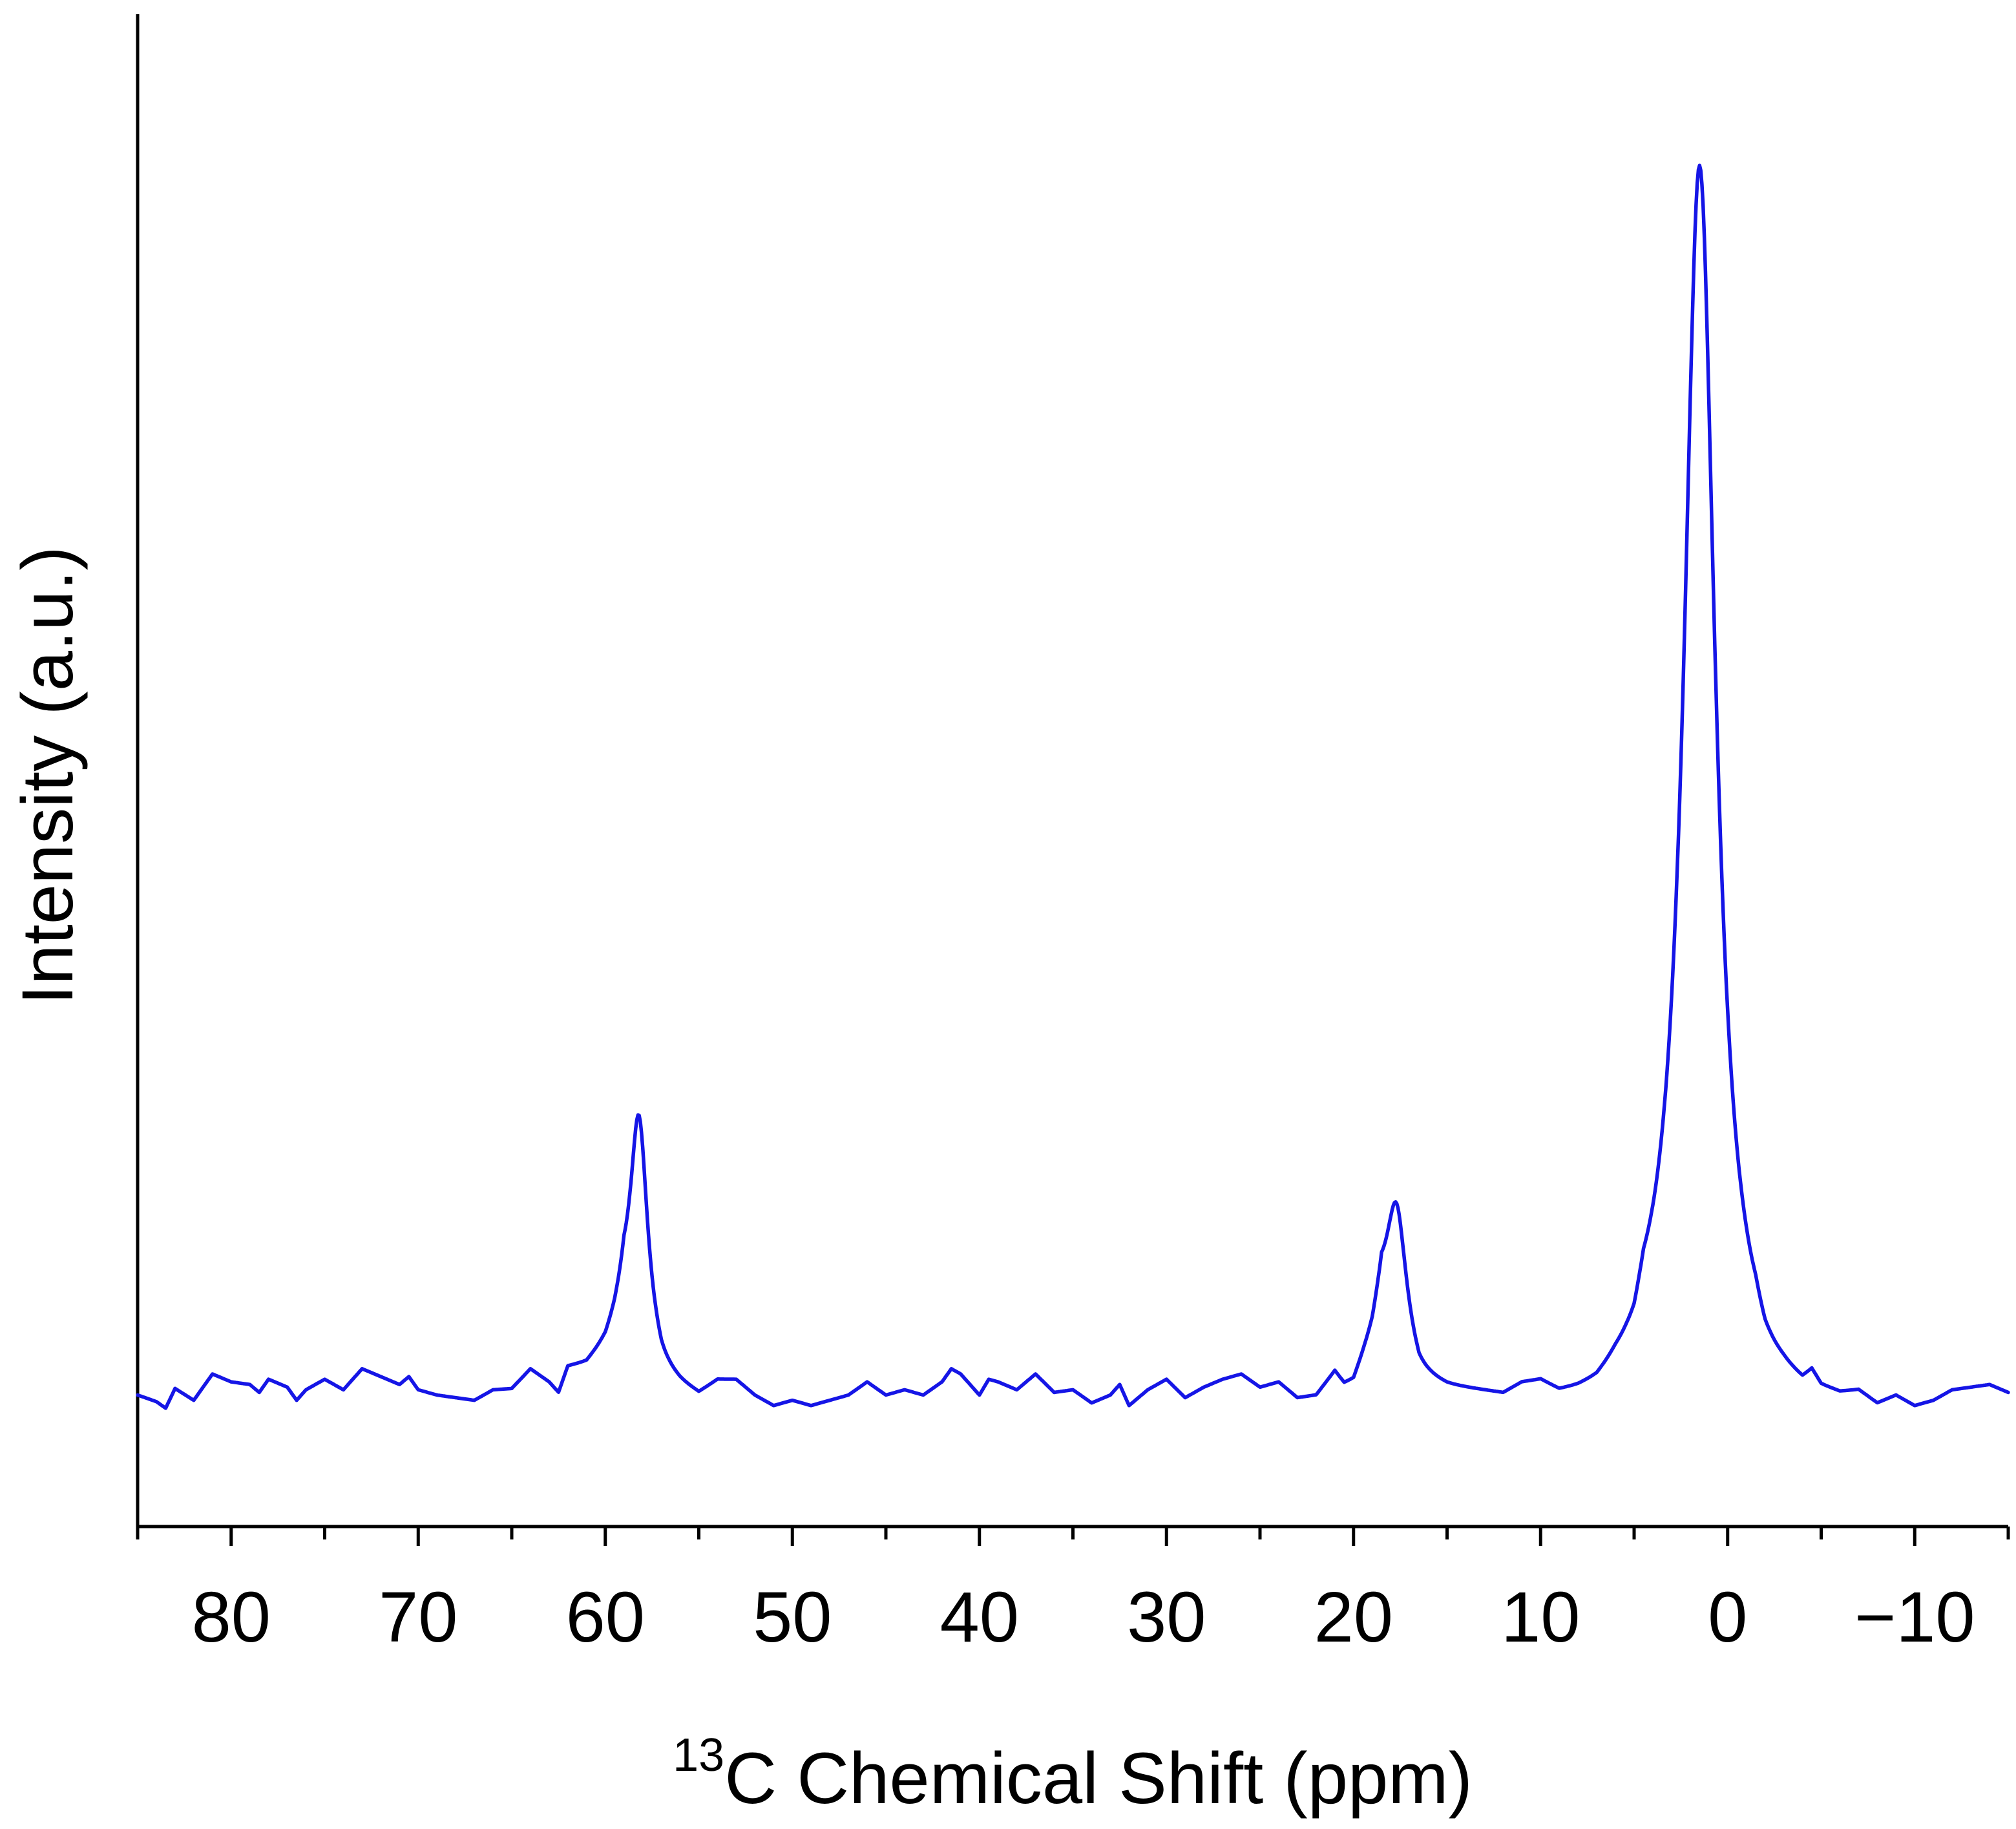 Image resolution: width=2016 pixels, height=1829 pixels. I want to click on x-tick-label-20: 20, so click(1354, 1617).